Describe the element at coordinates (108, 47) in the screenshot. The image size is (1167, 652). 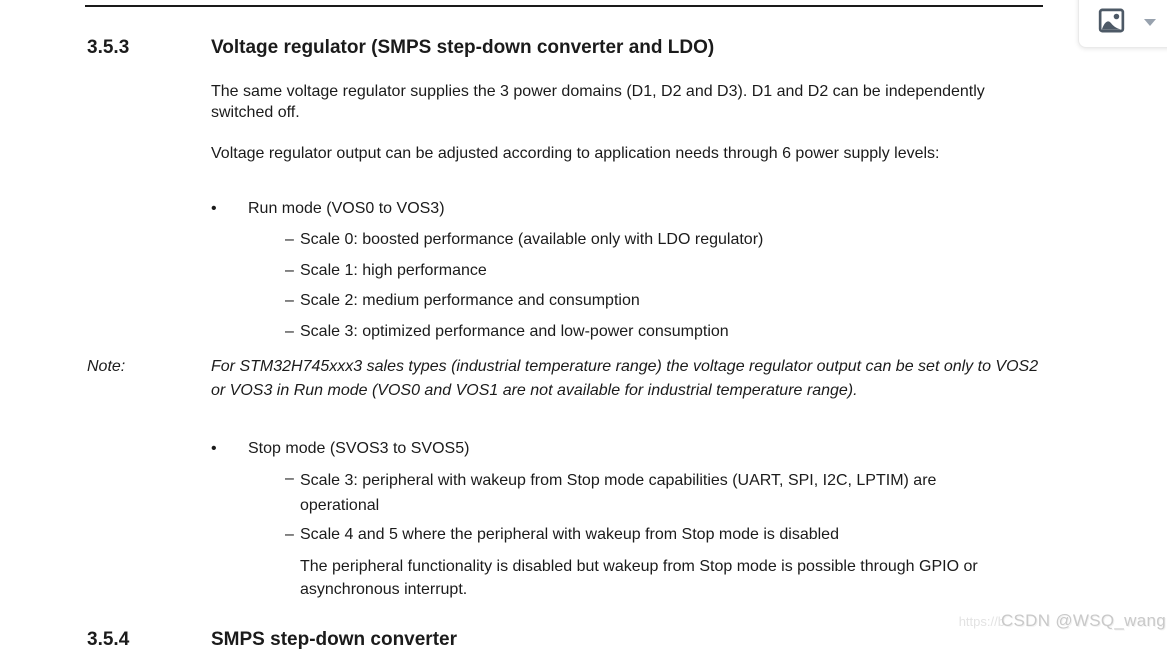
I see `section-number: 3.5.3` at that location.